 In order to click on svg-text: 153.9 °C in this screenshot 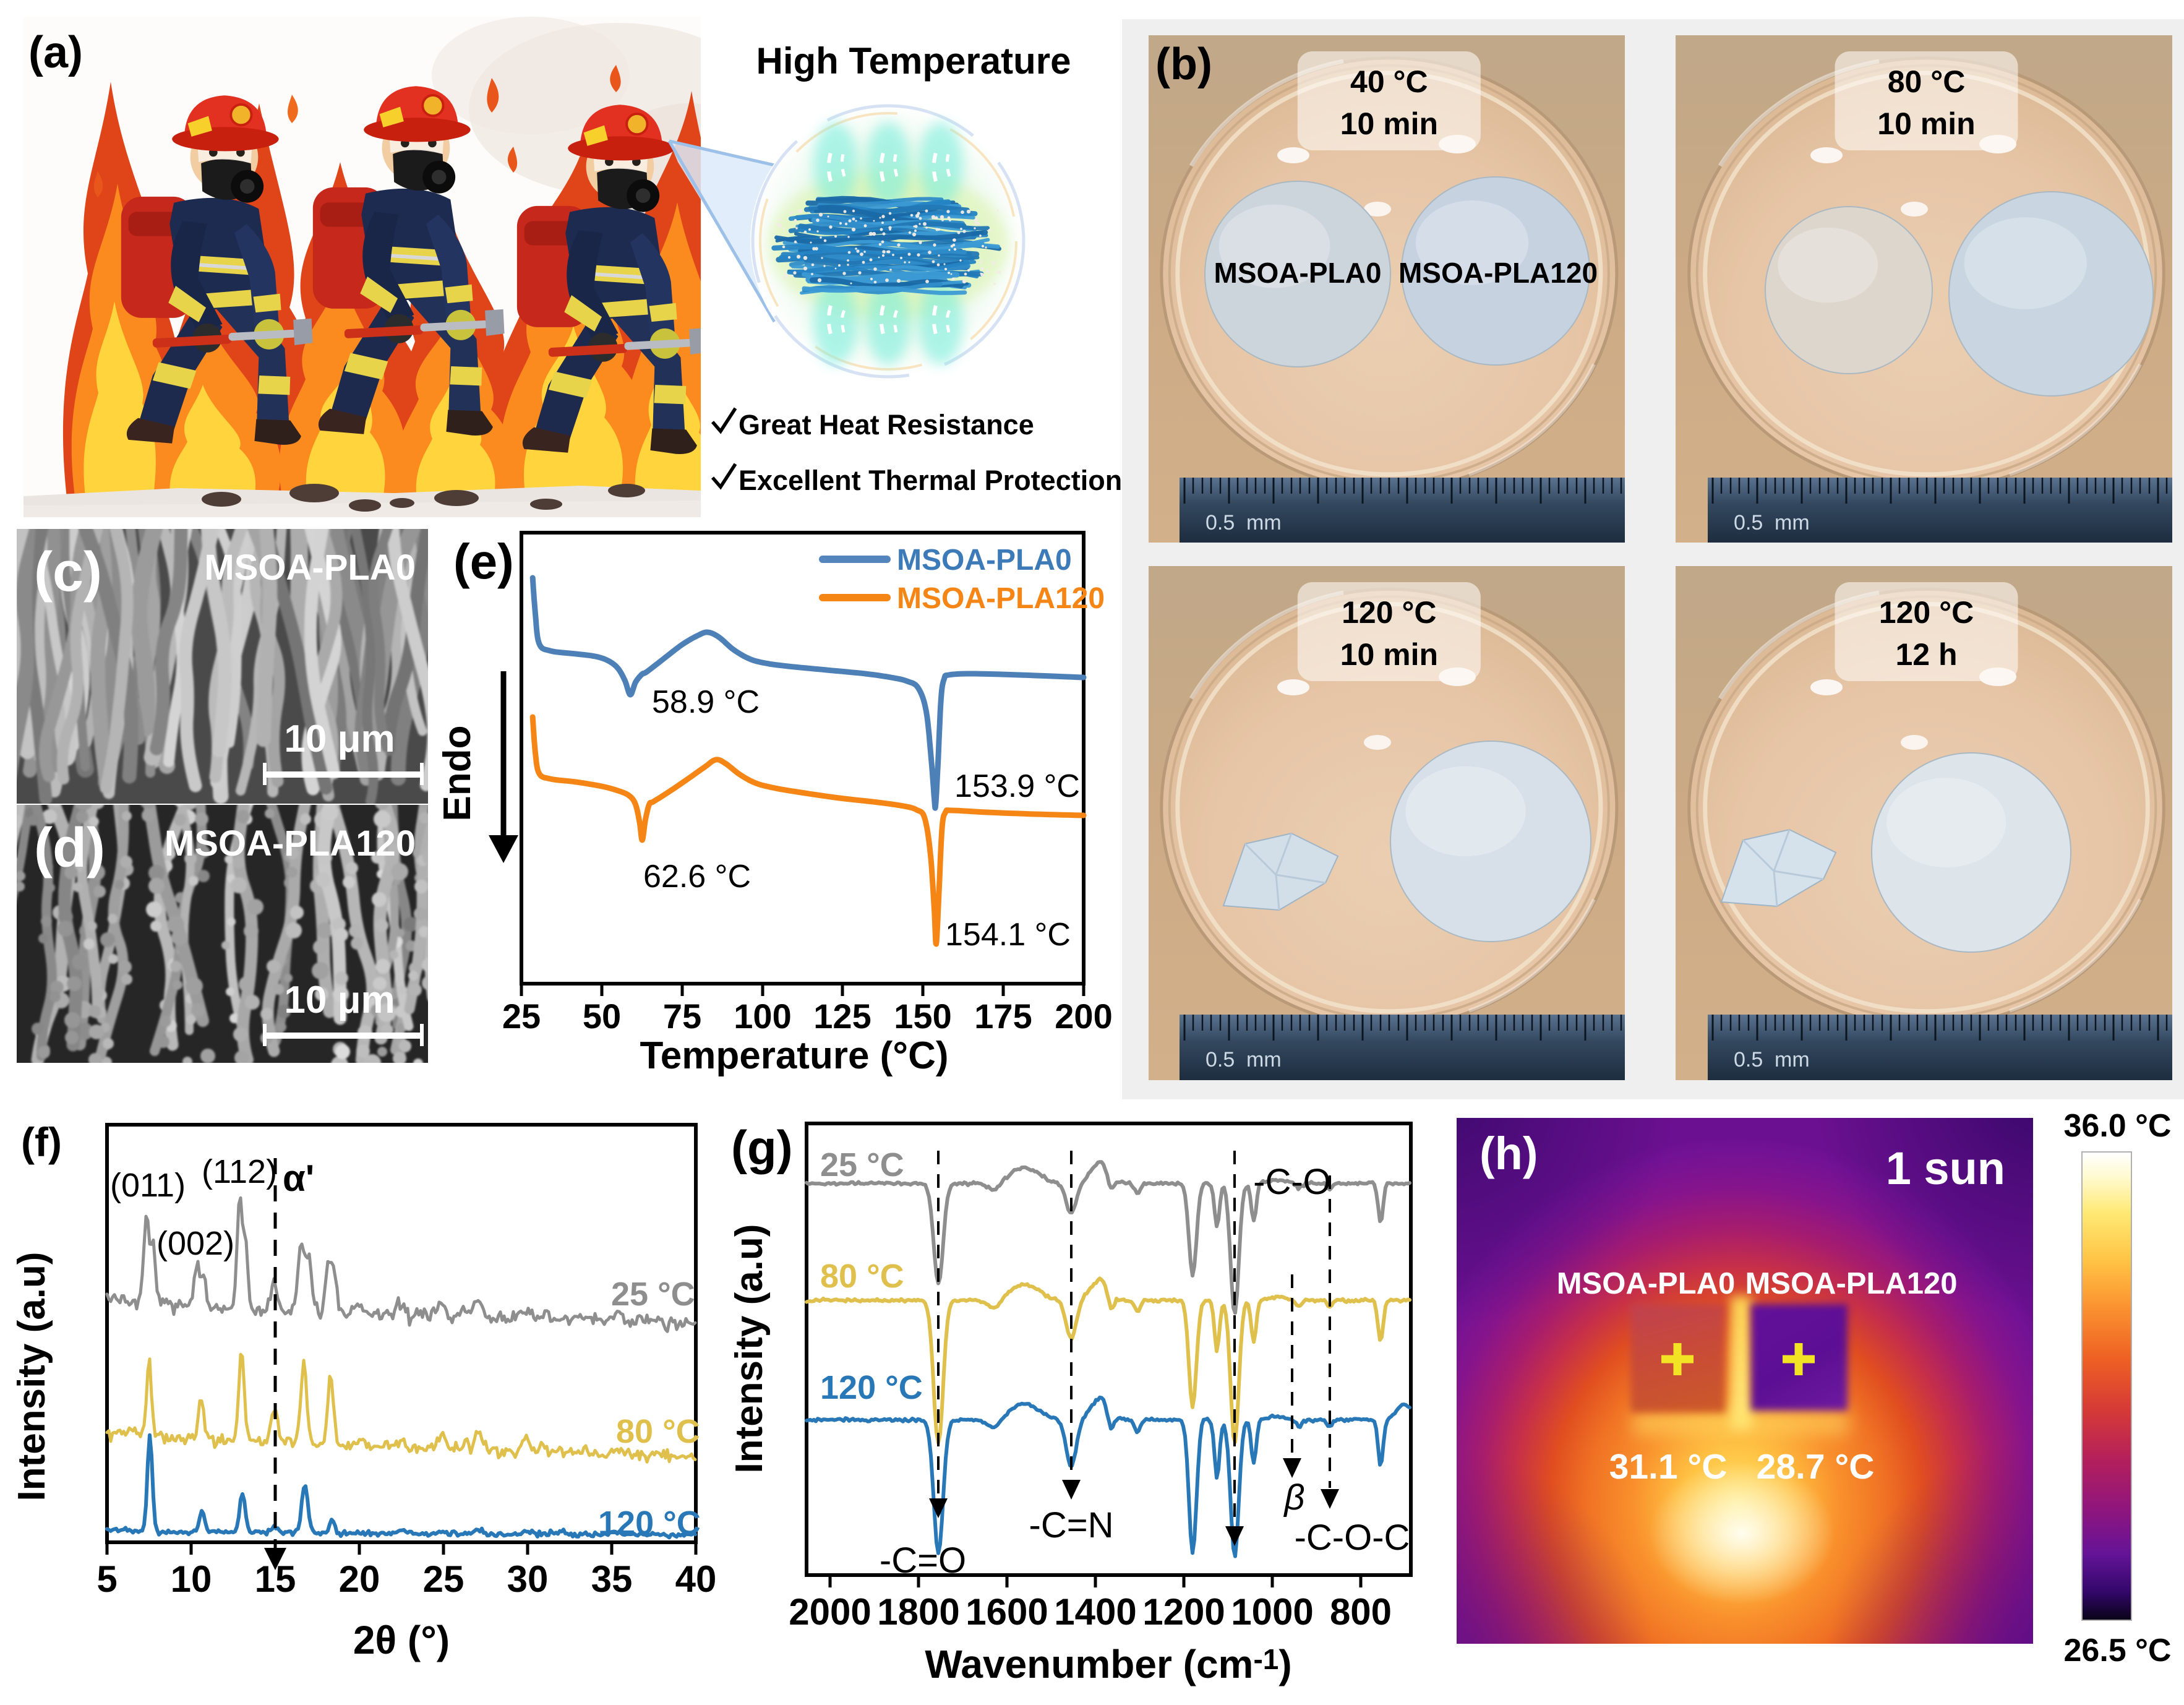, I will do `click(1017, 786)`.